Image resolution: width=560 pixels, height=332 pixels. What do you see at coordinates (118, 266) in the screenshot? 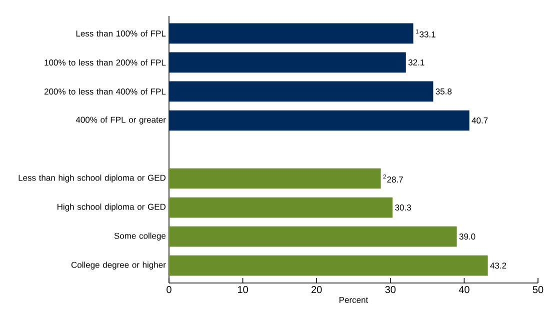
I see `y-tick-label: College degree or higher` at bounding box center [118, 266].